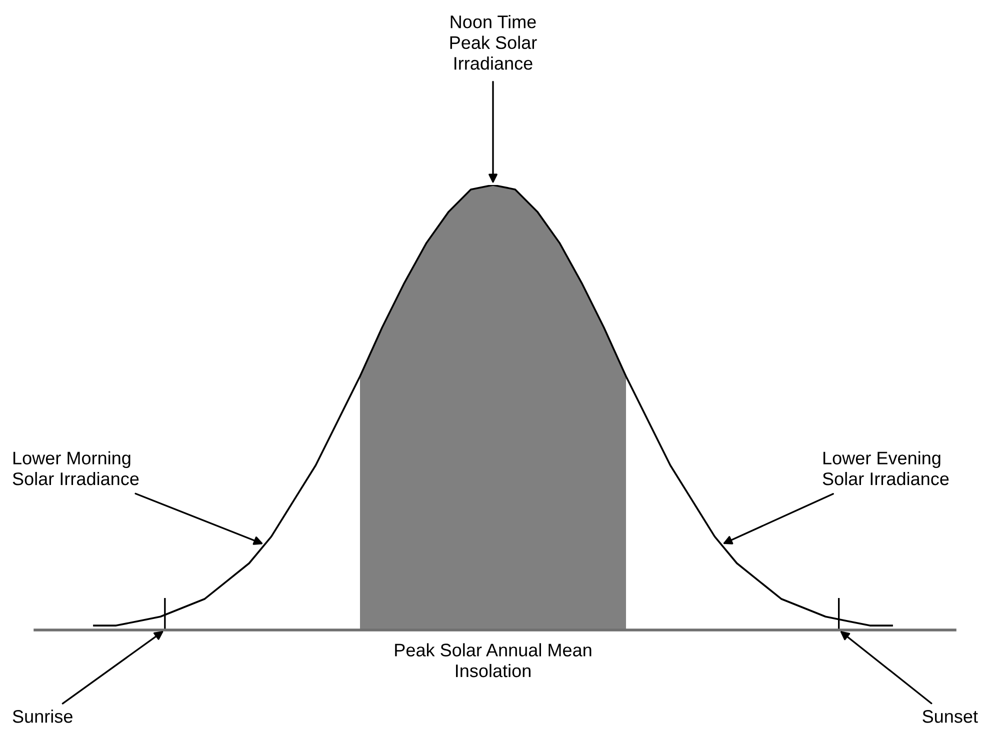 This screenshot has width=990, height=738. Describe the element at coordinates (75, 468) in the screenshot. I see `annotation: Lower Morning Solar Irradiance` at that location.